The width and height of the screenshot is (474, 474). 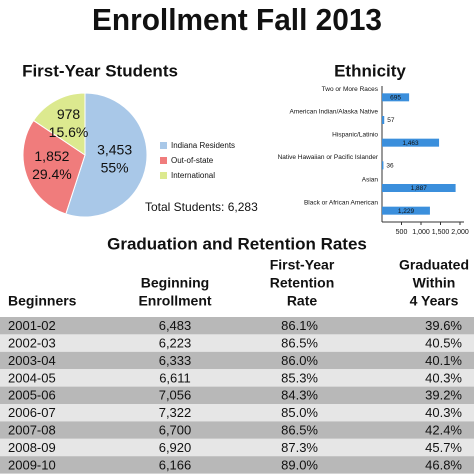 What do you see at coordinates (100, 70) in the screenshot?
I see `pie-title: First-Year Students` at bounding box center [100, 70].